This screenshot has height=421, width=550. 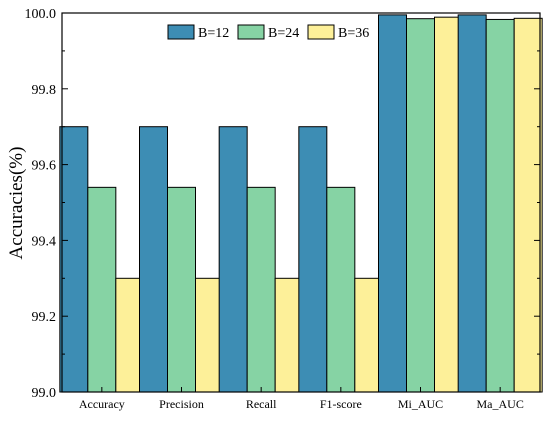 What do you see at coordinates (44, 241) in the screenshot?
I see `y-tick-label: 99.4` at bounding box center [44, 241].